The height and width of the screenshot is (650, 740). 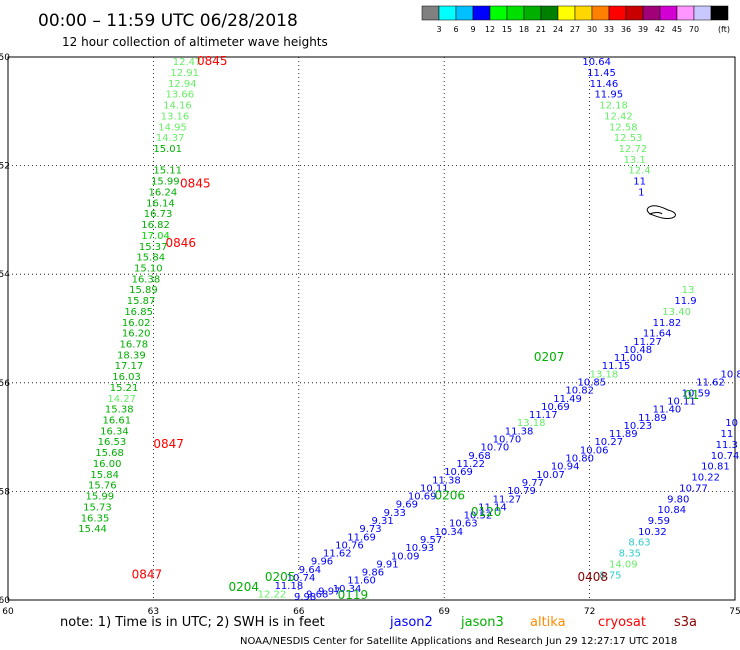 I want to click on swh-value-label: 10.48, so click(x=638, y=350).